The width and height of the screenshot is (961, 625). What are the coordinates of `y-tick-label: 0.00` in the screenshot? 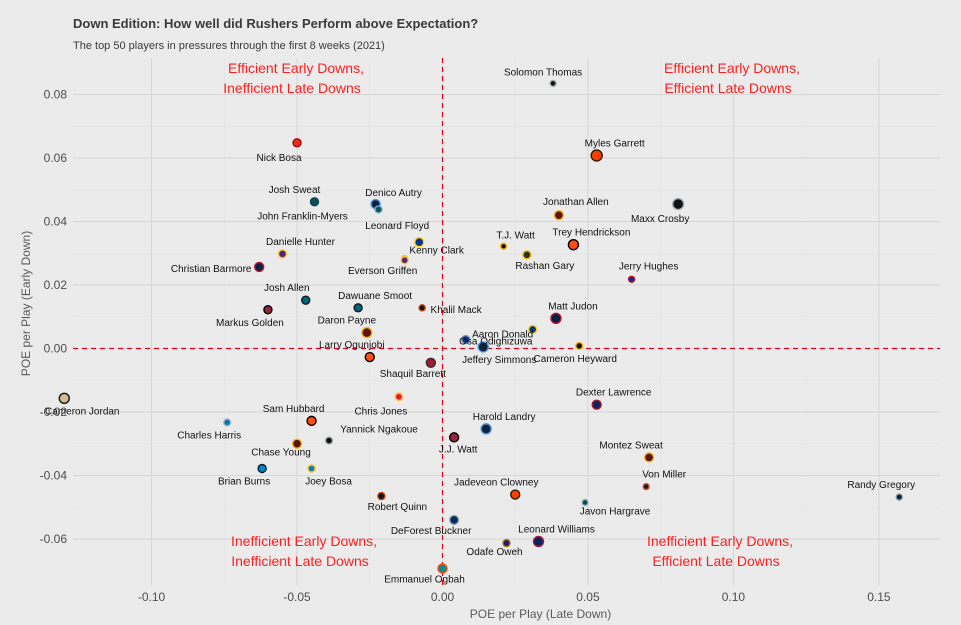 It's located at (56, 348).